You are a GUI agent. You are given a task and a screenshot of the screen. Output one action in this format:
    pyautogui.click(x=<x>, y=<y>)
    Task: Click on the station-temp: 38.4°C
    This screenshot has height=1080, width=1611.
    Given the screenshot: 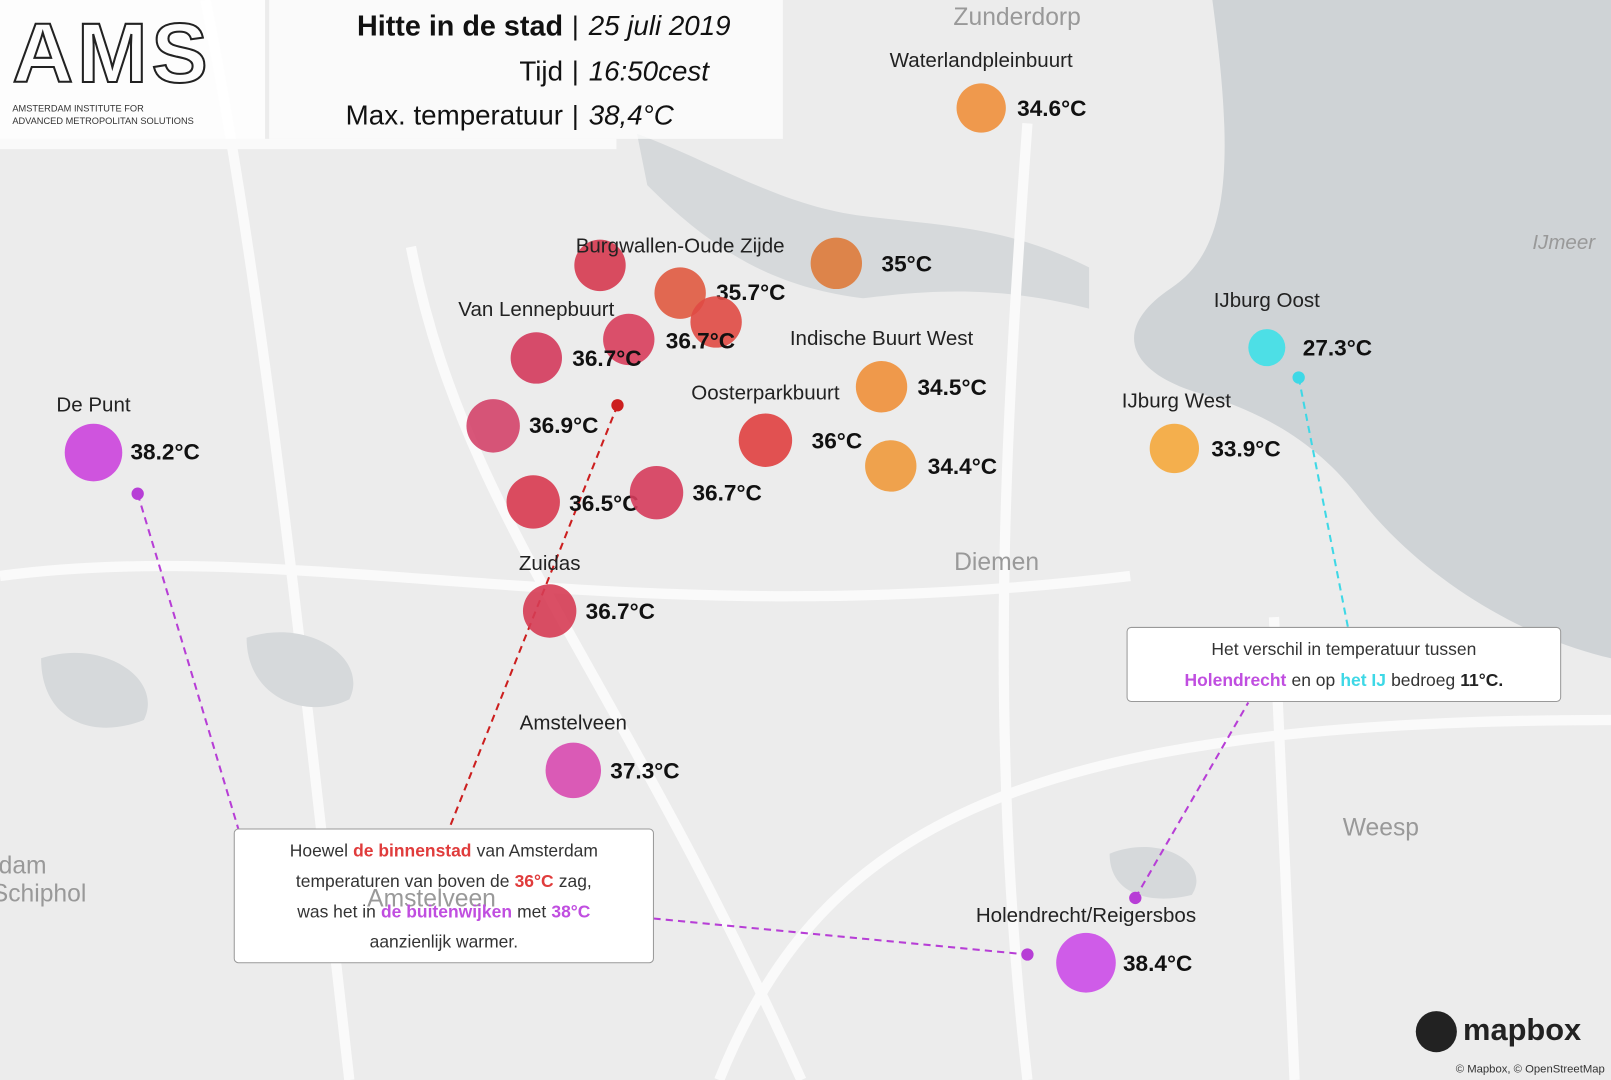 What is the action you would take?
    pyautogui.click(x=1157, y=963)
    